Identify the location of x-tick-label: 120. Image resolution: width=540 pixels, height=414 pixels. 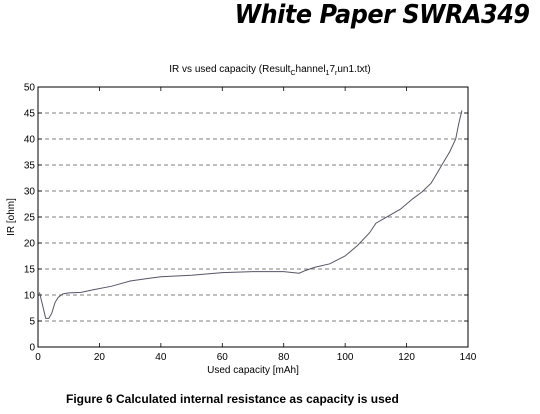
(406, 357).